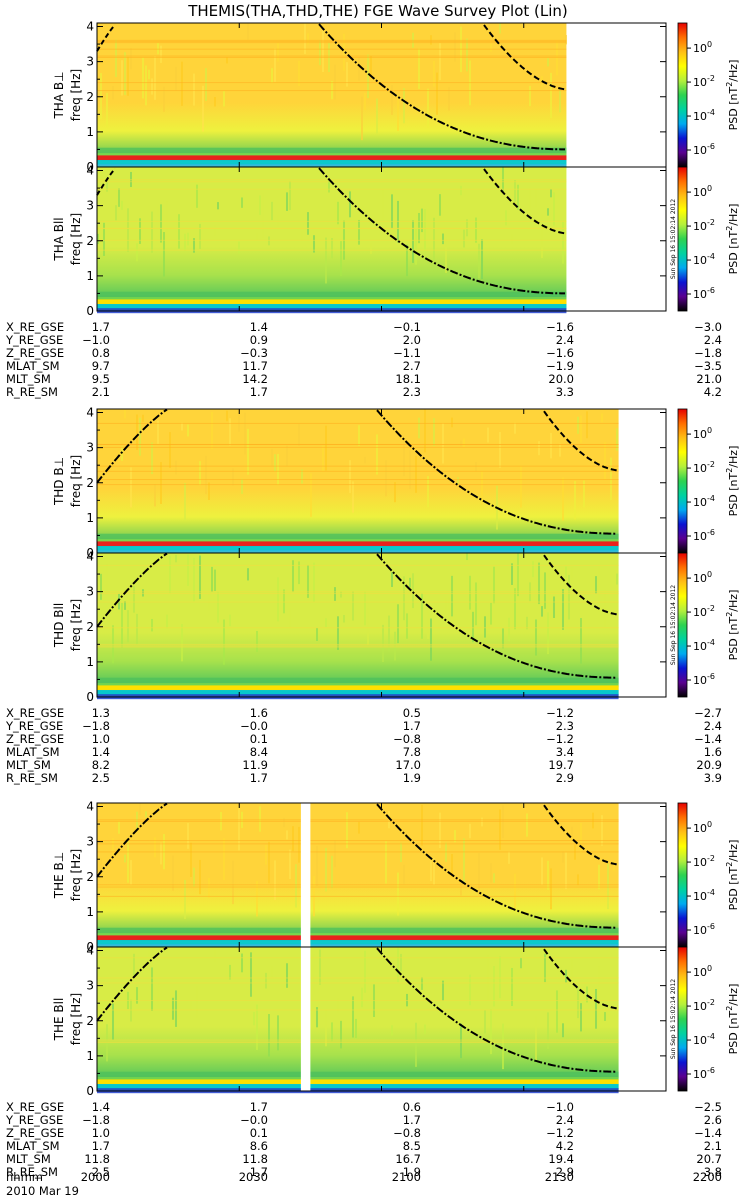  What do you see at coordinates (96, 726) in the screenshot?
I see `ephemeris-value: −1.8` at bounding box center [96, 726].